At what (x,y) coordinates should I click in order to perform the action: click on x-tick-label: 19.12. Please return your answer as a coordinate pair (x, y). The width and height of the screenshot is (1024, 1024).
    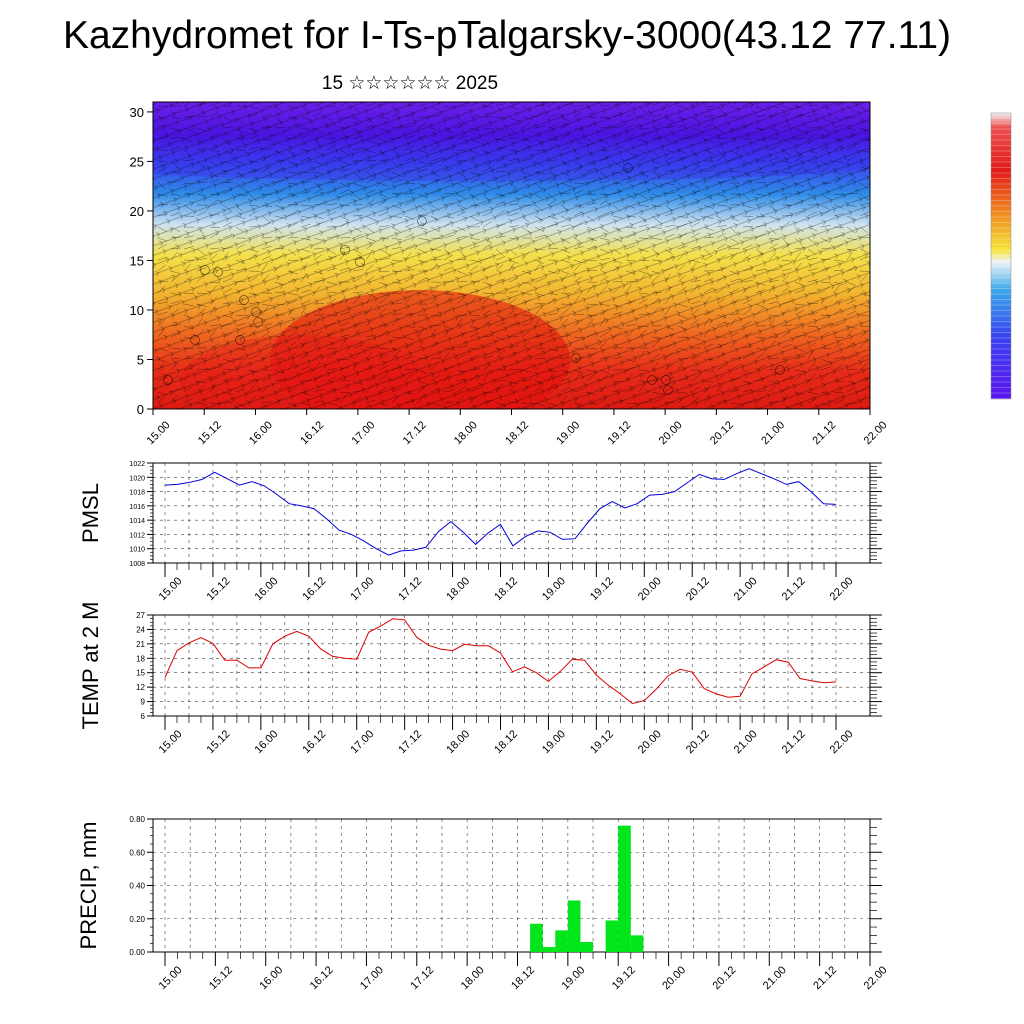
    Looking at the image, I should click on (624, 978).